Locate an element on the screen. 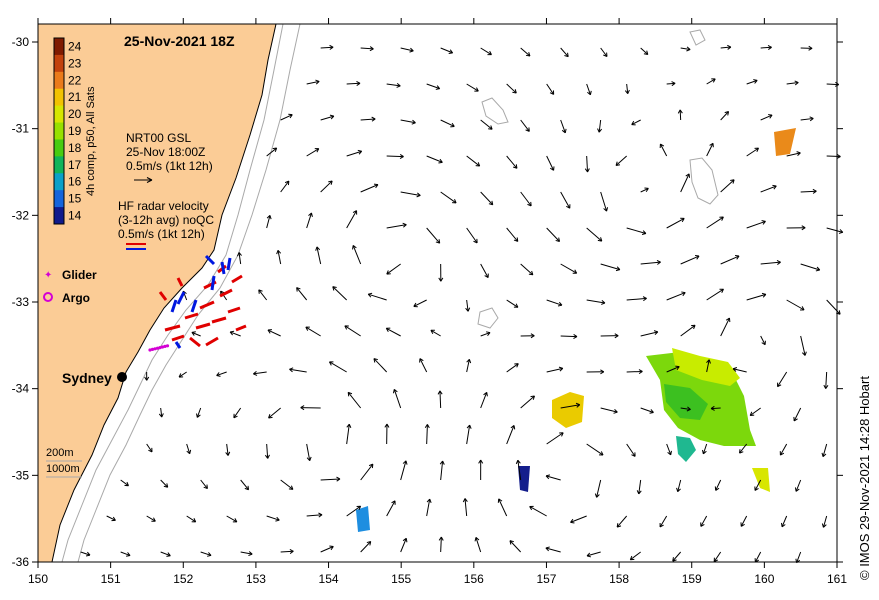 This screenshot has height=600, width=879. sydney-marker is located at coordinates (122, 377).